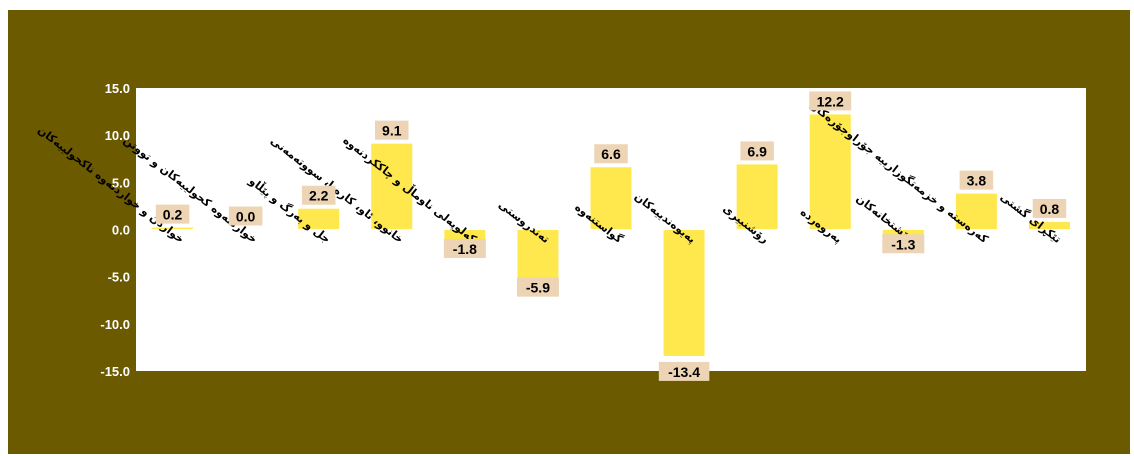  I want to click on y-tick-label: 0.0, so click(121, 230).